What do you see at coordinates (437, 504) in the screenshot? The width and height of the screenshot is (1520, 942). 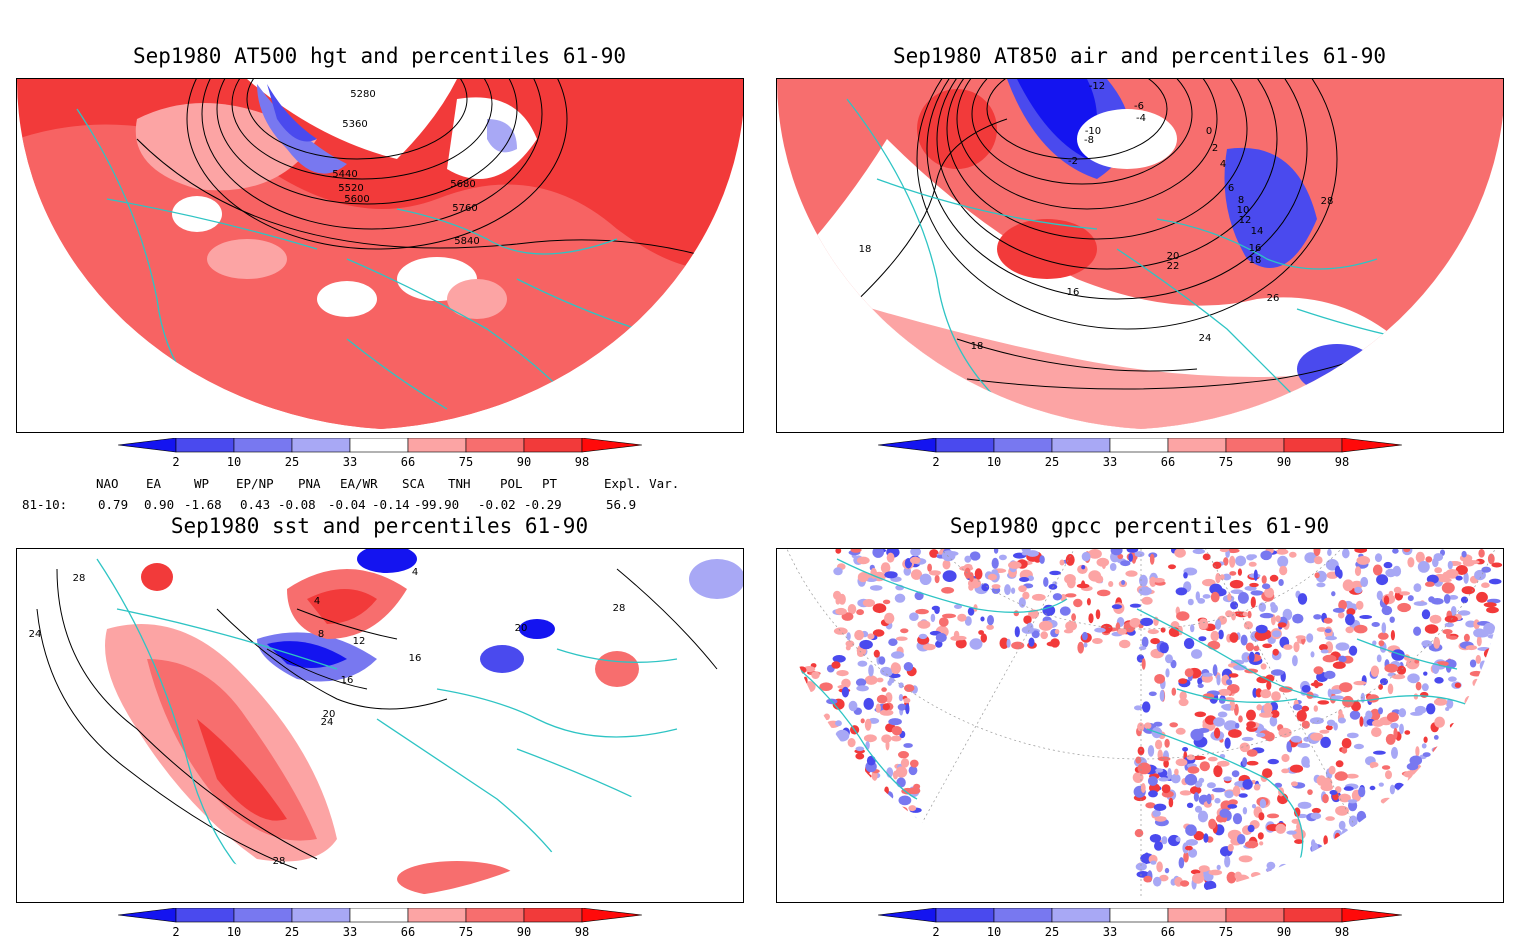 I see `index-value-tnh: -99.90` at bounding box center [437, 504].